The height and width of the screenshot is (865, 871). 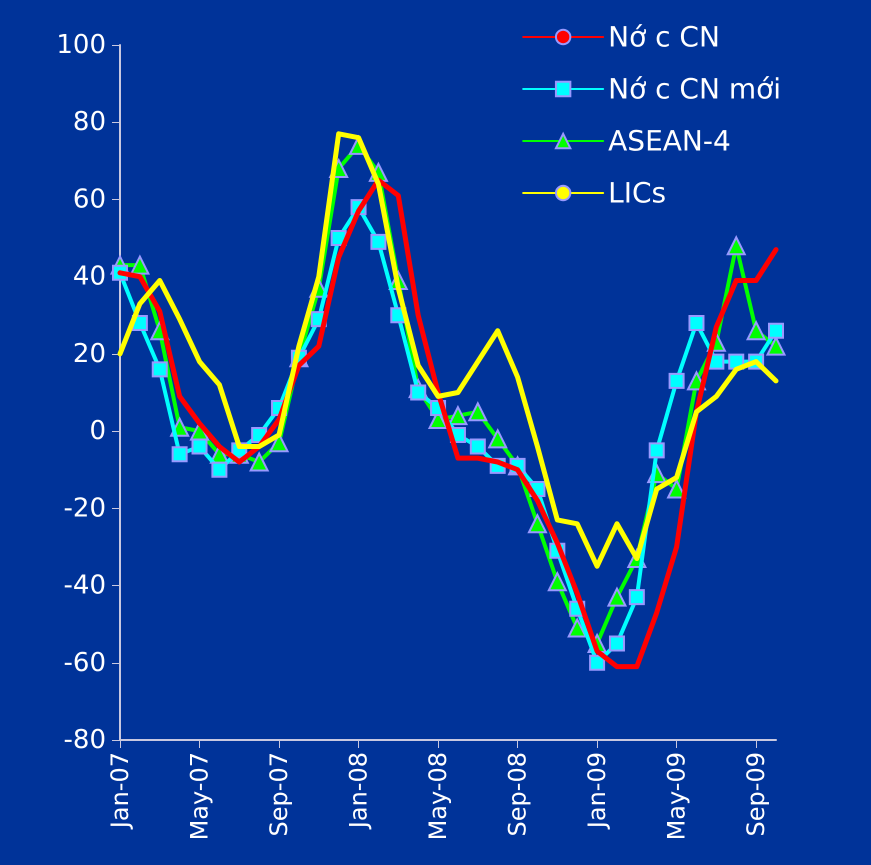 I want to click on x-tick-label: Sep-07, so click(x=279, y=794).